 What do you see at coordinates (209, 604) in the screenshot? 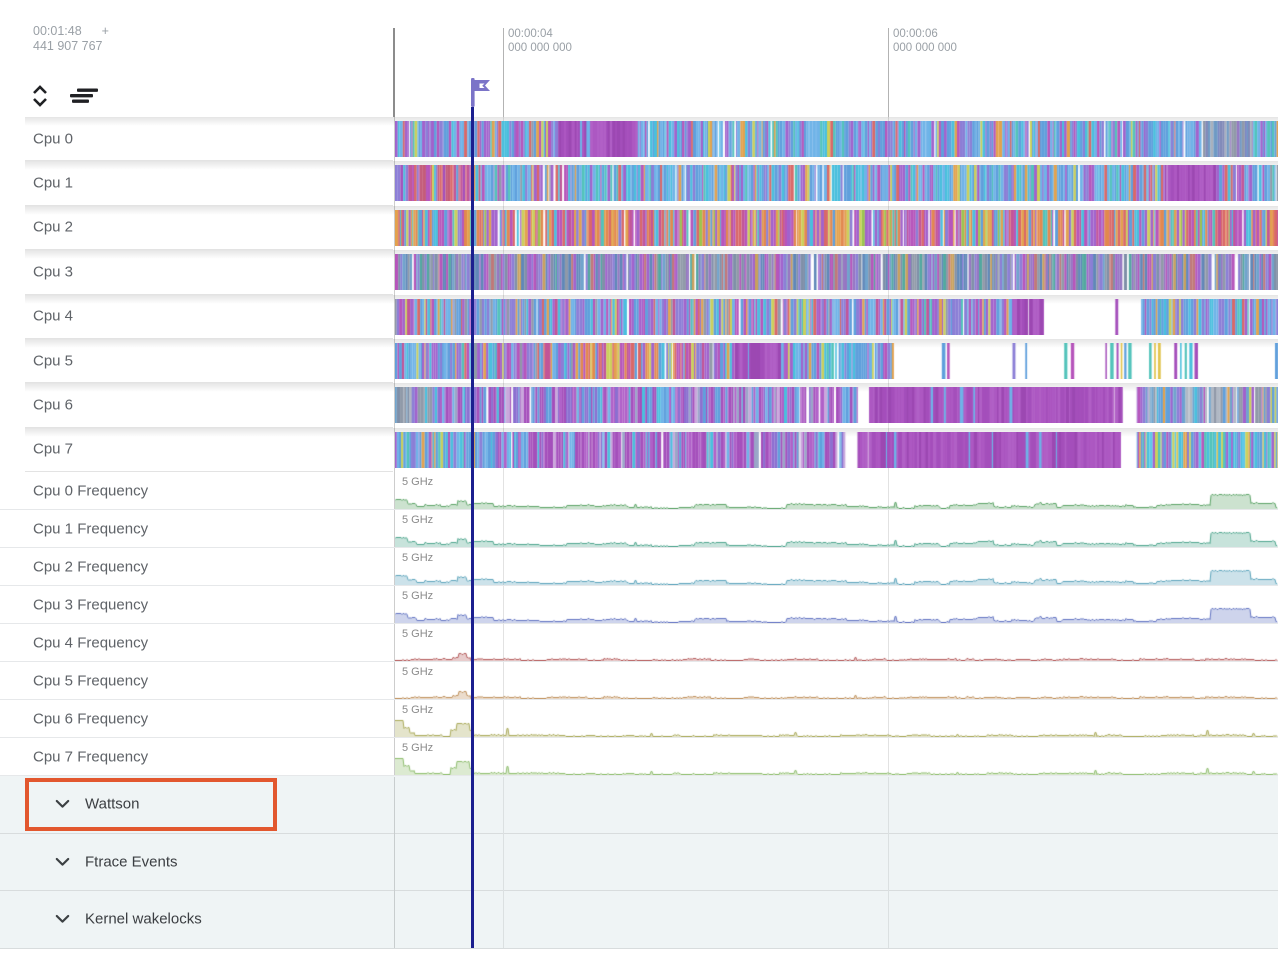
I see `track-shell: Cpu 3 Frequency` at bounding box center [209, 604].